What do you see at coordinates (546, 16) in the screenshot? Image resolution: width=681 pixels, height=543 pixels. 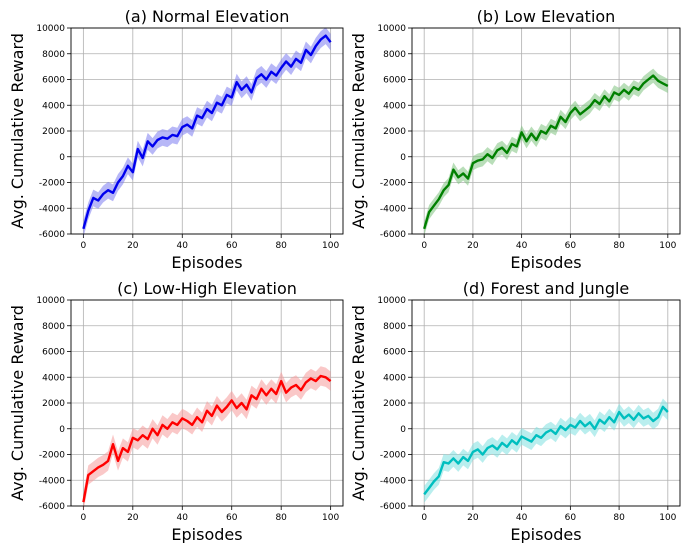 I see `chart-title: (b) Low Elevation` at bounding box center [546, 16].